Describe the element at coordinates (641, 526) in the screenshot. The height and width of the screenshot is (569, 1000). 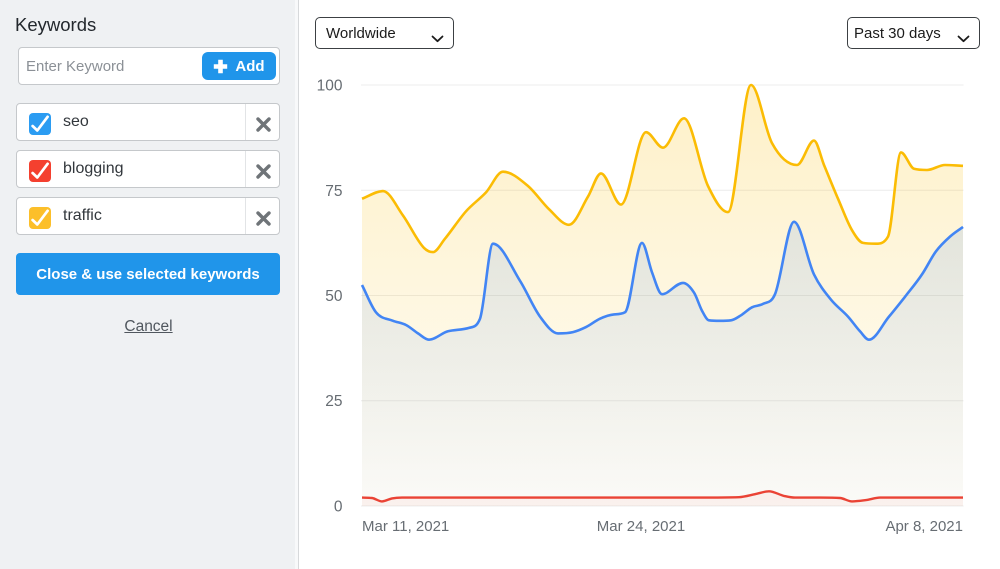
I see `svg-text: Mar 24, 2021` at that location.